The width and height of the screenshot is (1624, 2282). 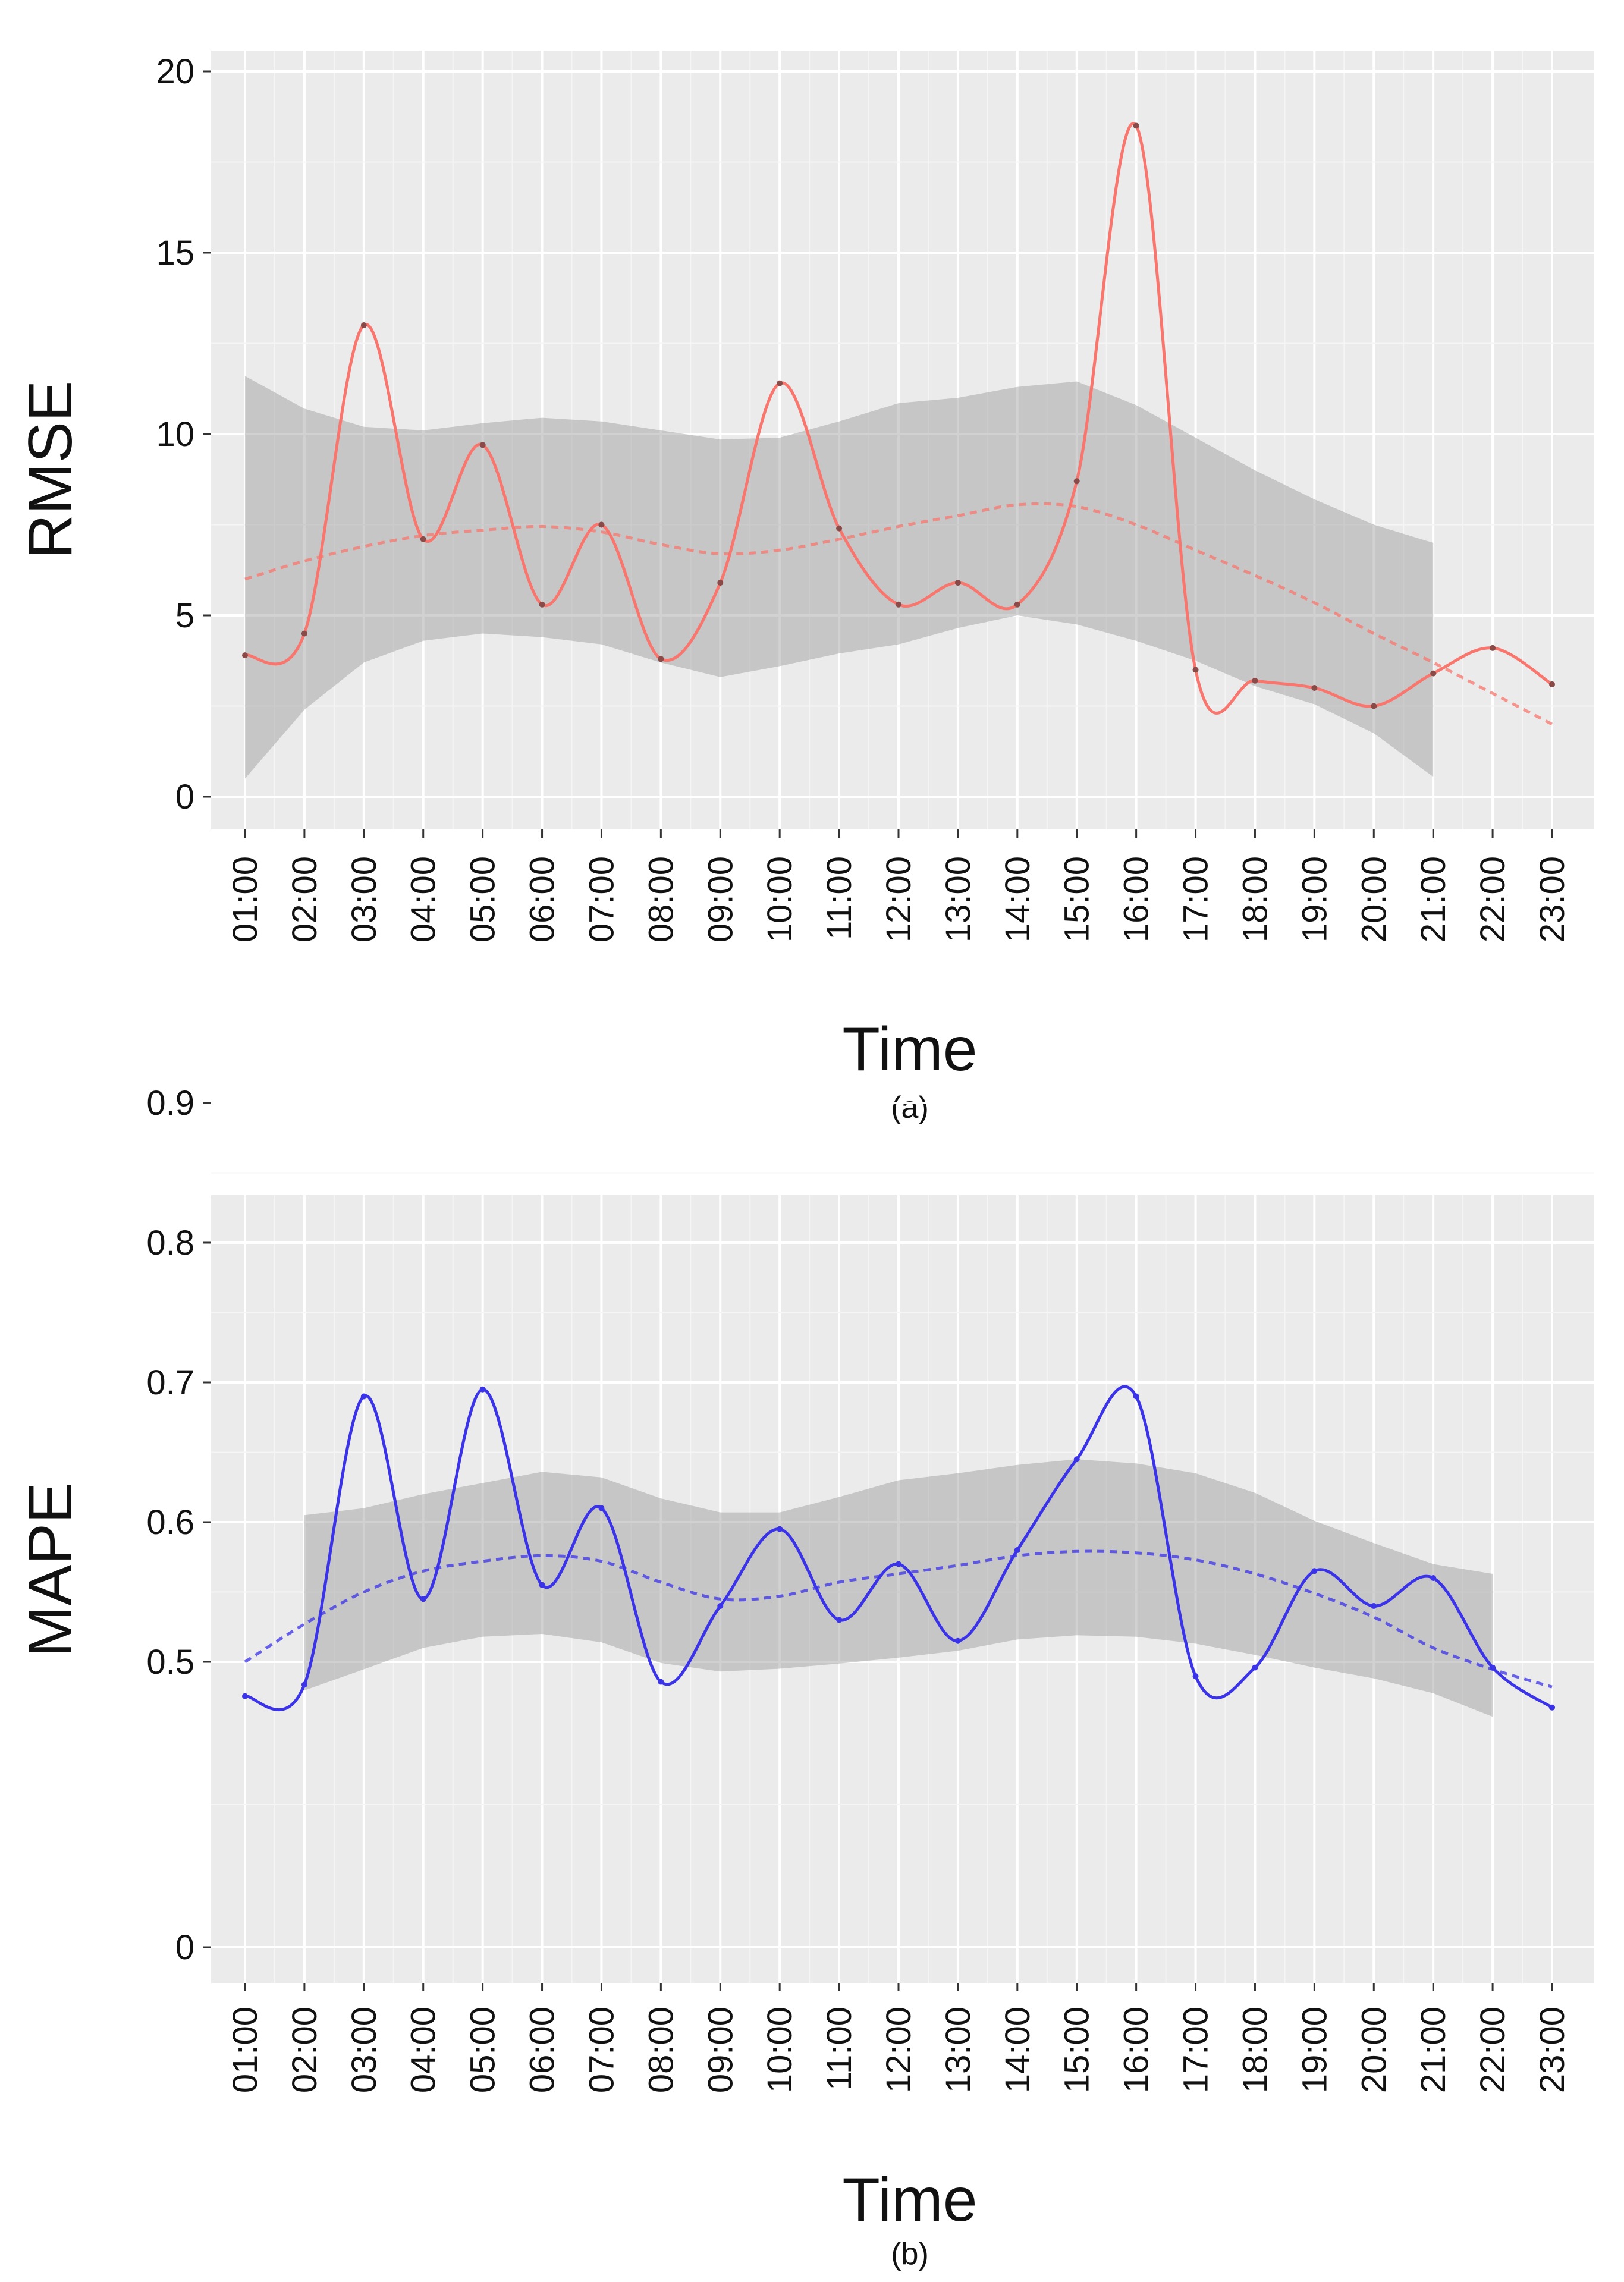 What do you see at coordinates (184, 615) in the screenshot?
I see `y-tick-label: 5` at bounding box center [184, 615].